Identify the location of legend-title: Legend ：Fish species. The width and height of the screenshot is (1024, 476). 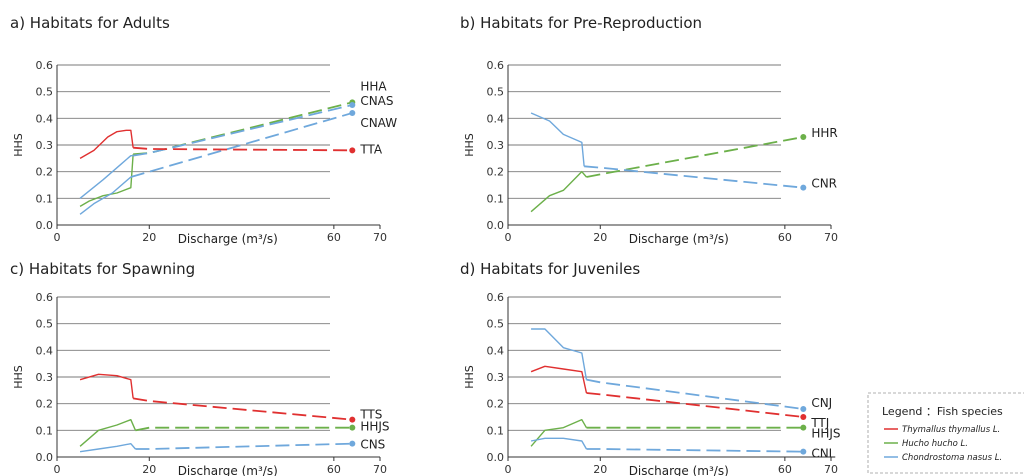
(942, 411).